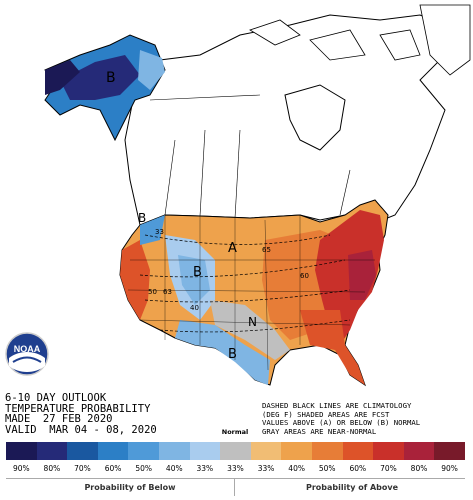  What do you see at coordinates (228, 270) in the screenshot?
I see `contour-labels: 33 50 60 65 63 40` at bounding box center [228, 270].